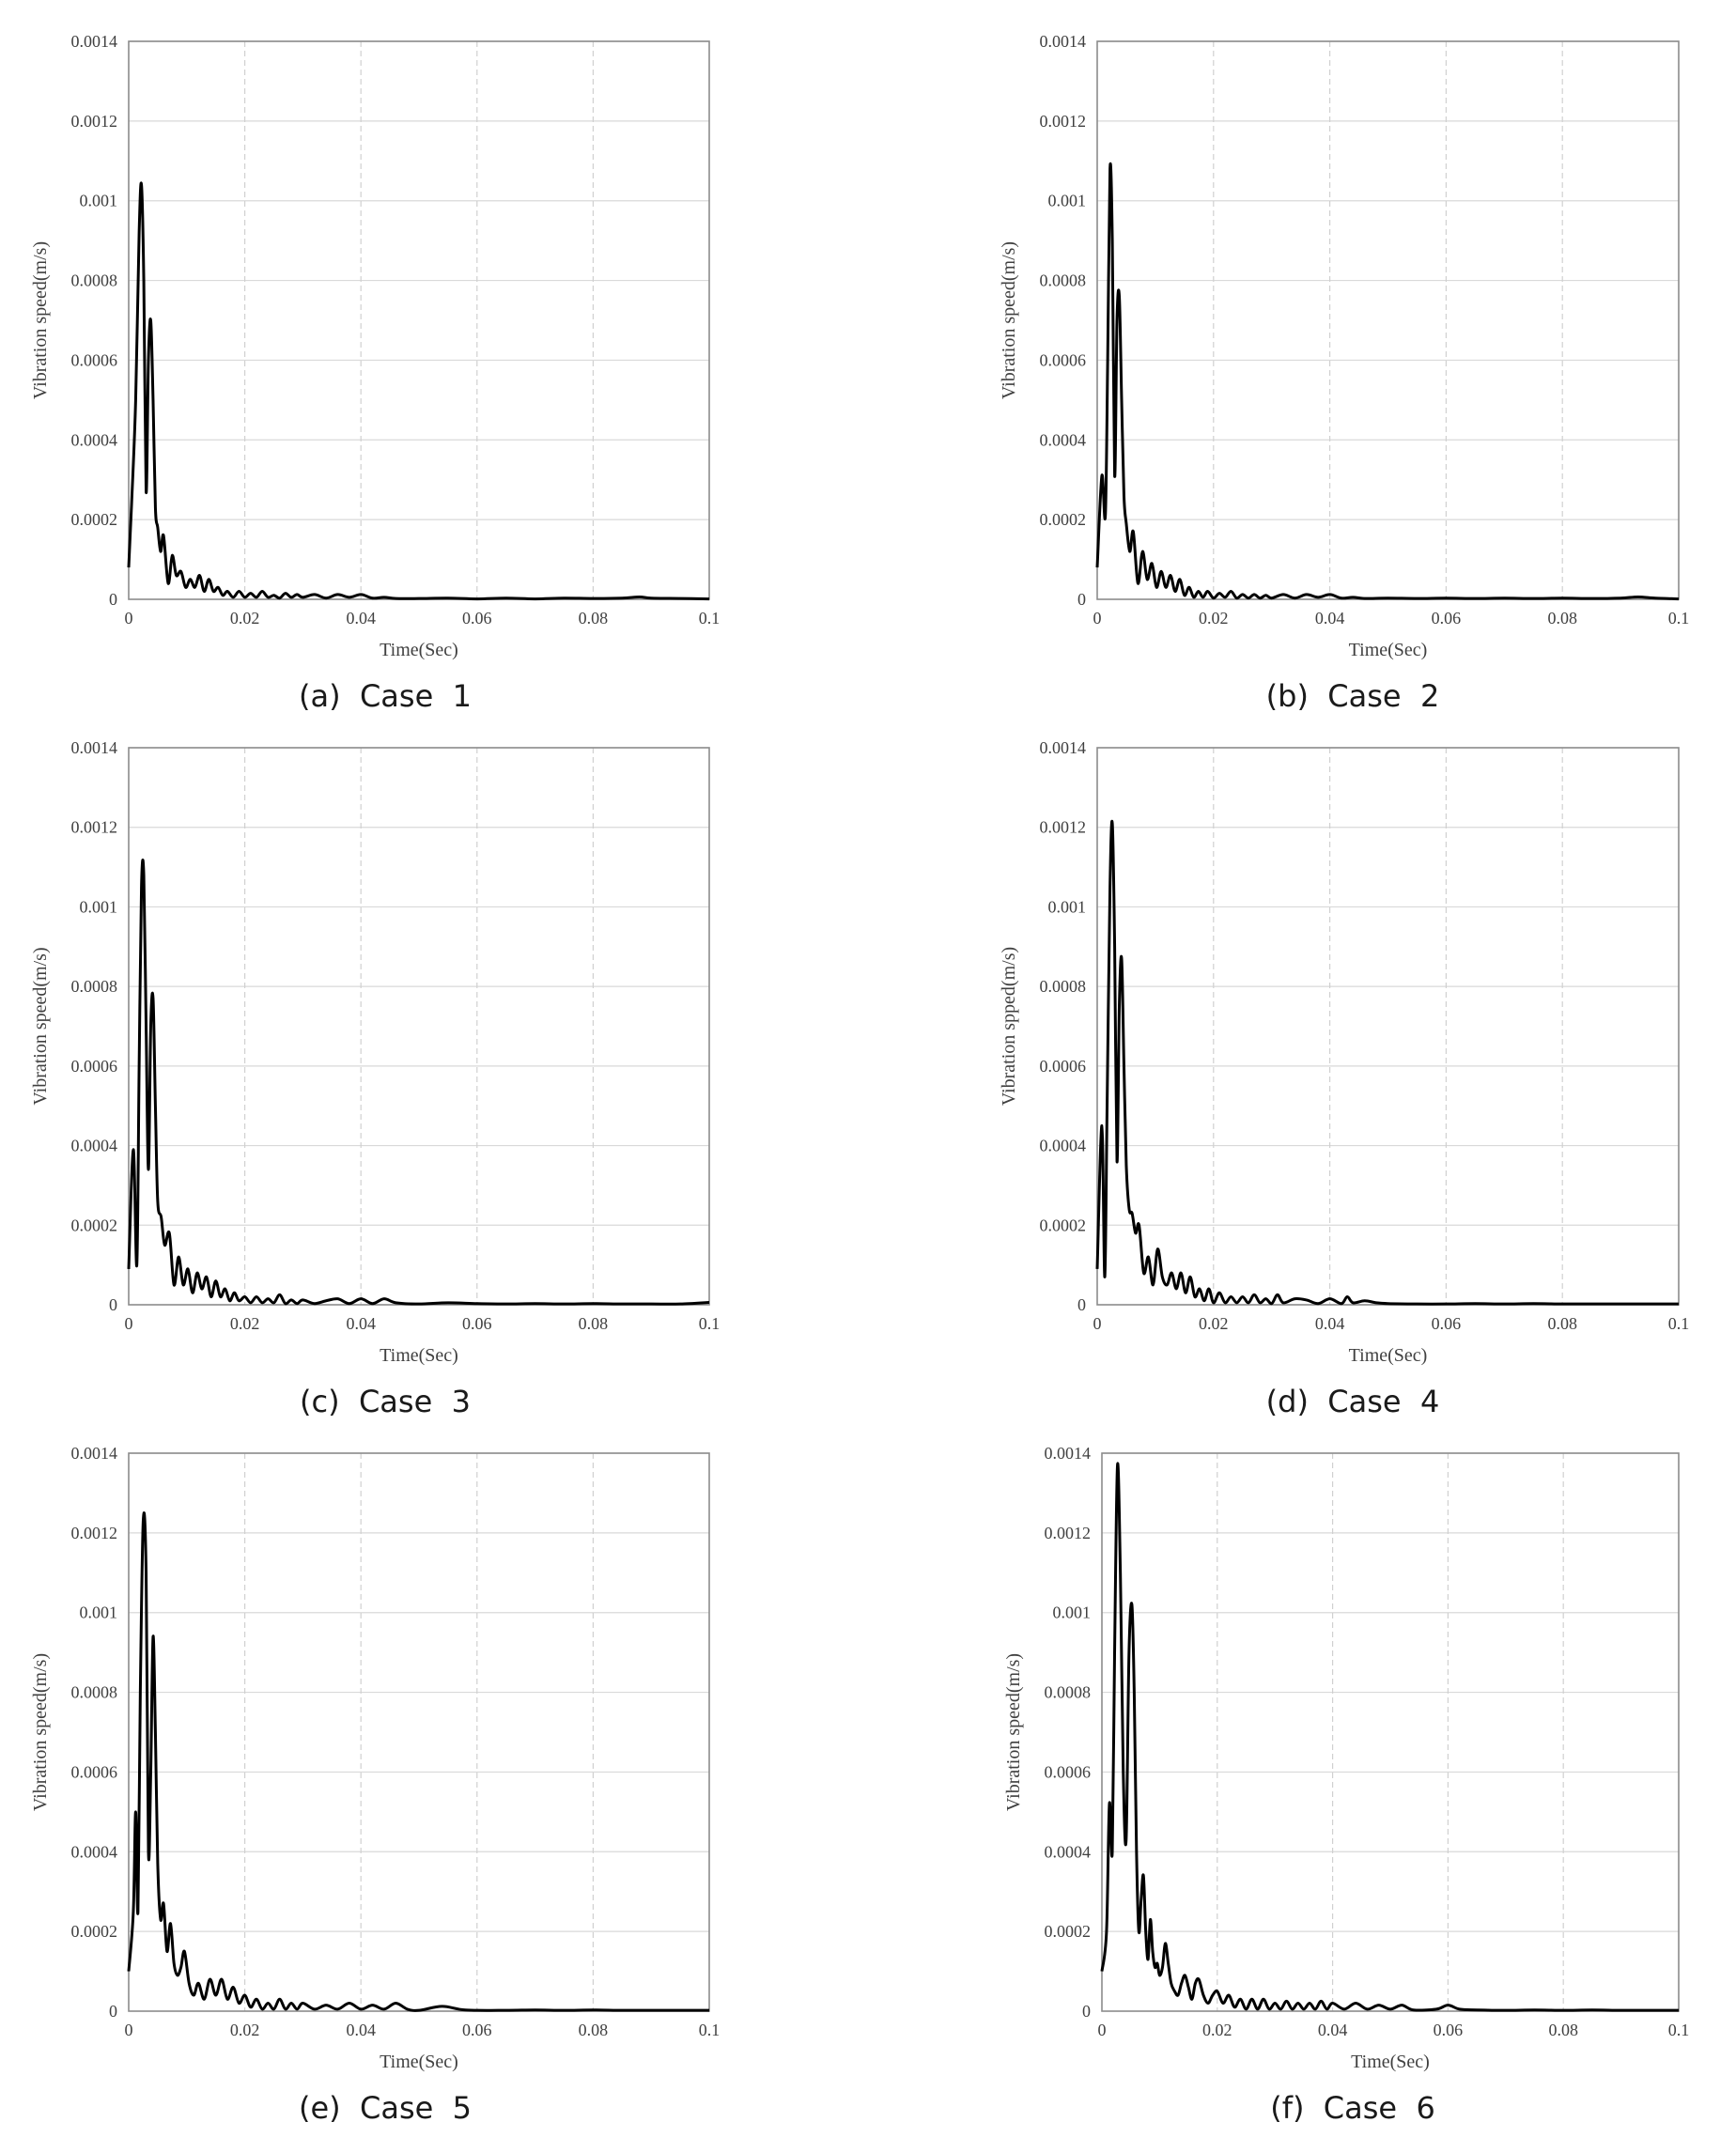 Image resolution: width=1736 pixels, height=2153 pixels. I want to click on y-axis-title: Vibration spped(m/s), so click(1009, 1026).